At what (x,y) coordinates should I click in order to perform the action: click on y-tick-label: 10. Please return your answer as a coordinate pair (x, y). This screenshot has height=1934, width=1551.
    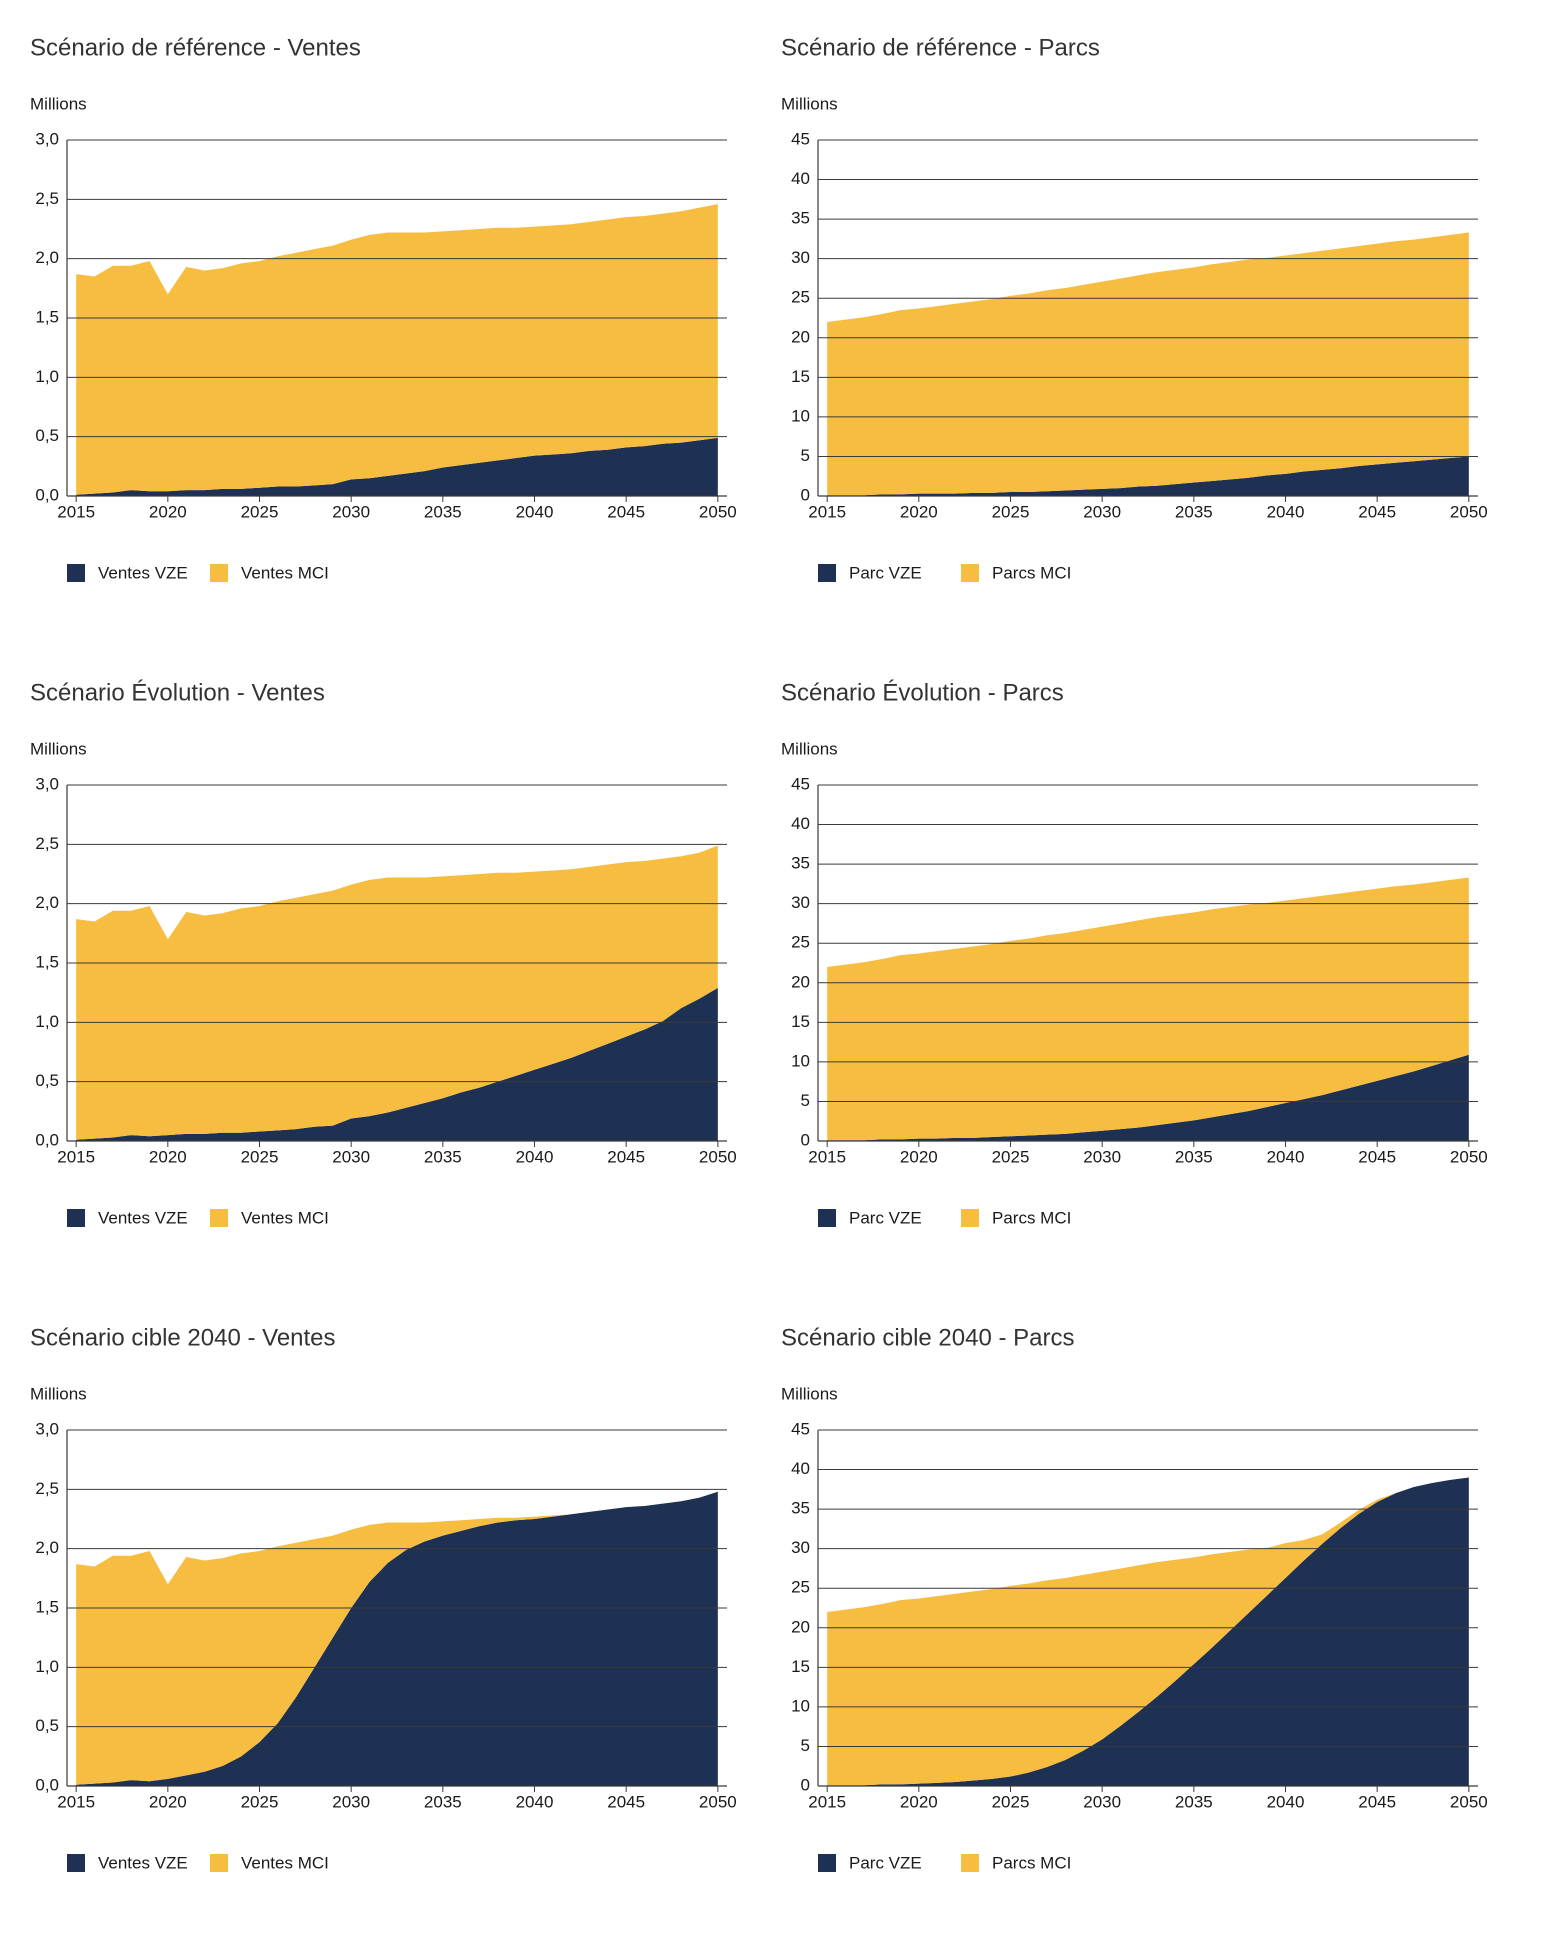
    Looking at the image, I should click on (800, 1705).